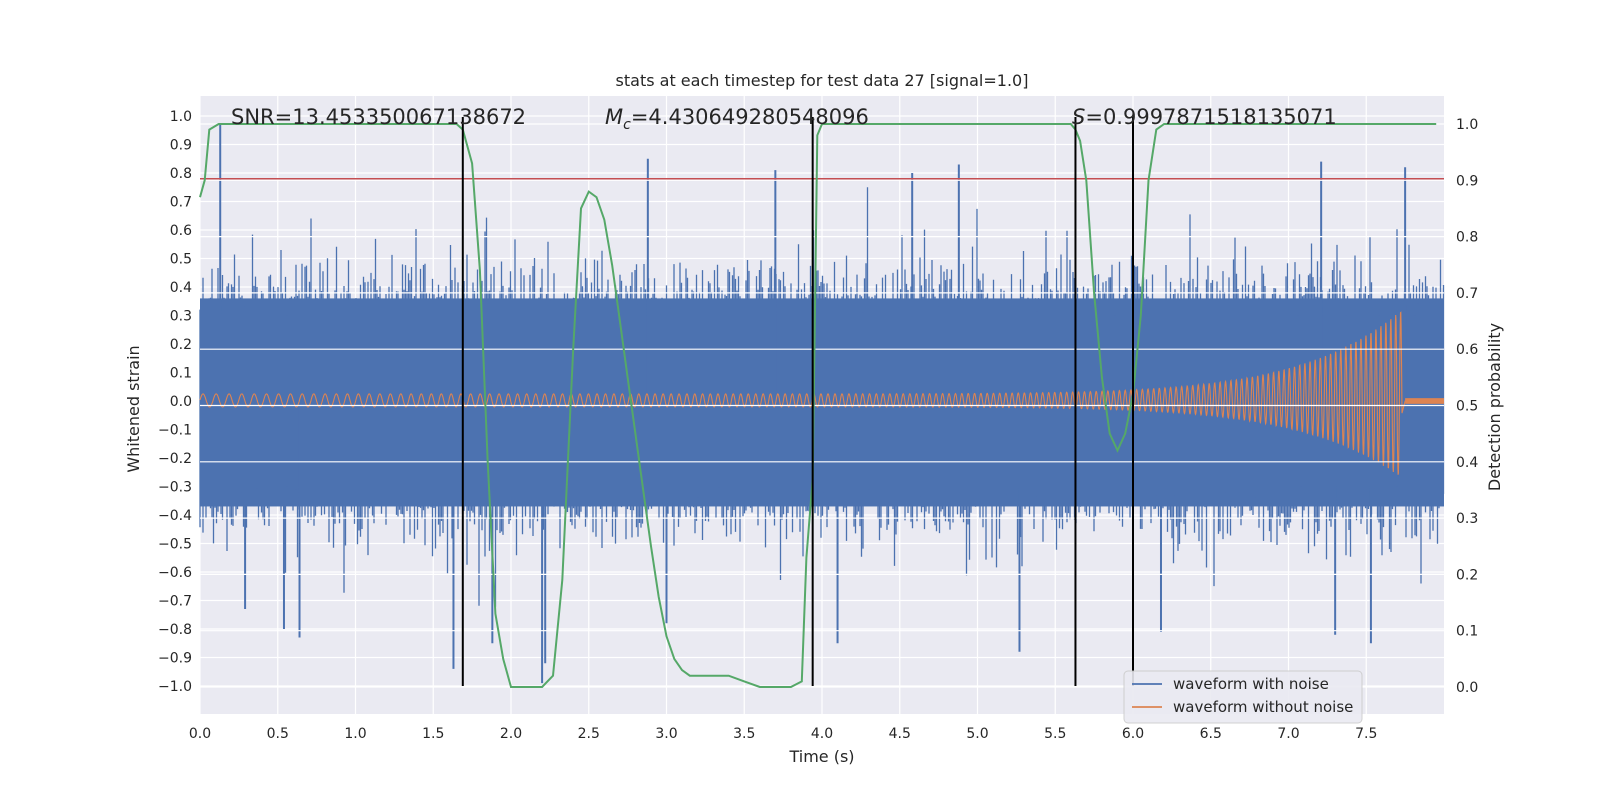 This screenshot has height=800, width=1600. Describe the element at coordinates (1210, 117) in the screenshot. I see `significance-value: =0.9997871518135071` at that location.